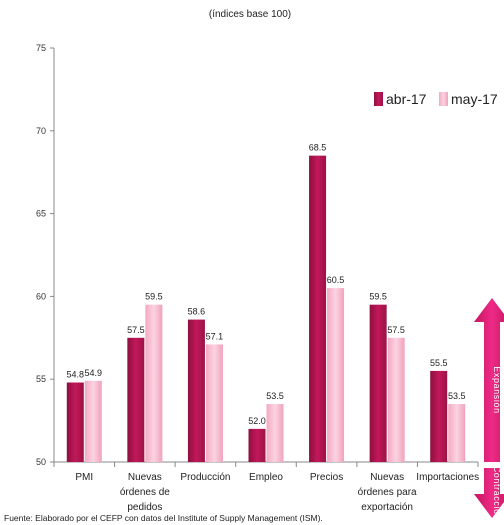  Describe the element at coordinates (457, 396) in the screenshot. I see `data-label-may-17-6: 53.5` at that location.